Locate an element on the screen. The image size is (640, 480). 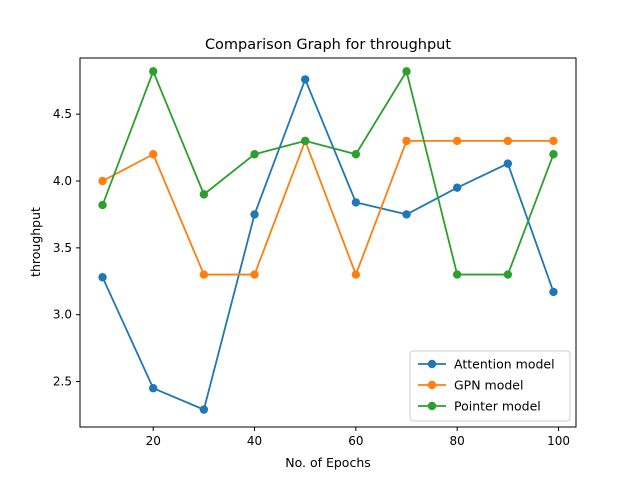
x-tick-label: 40 is located at coordinates (254, 441).